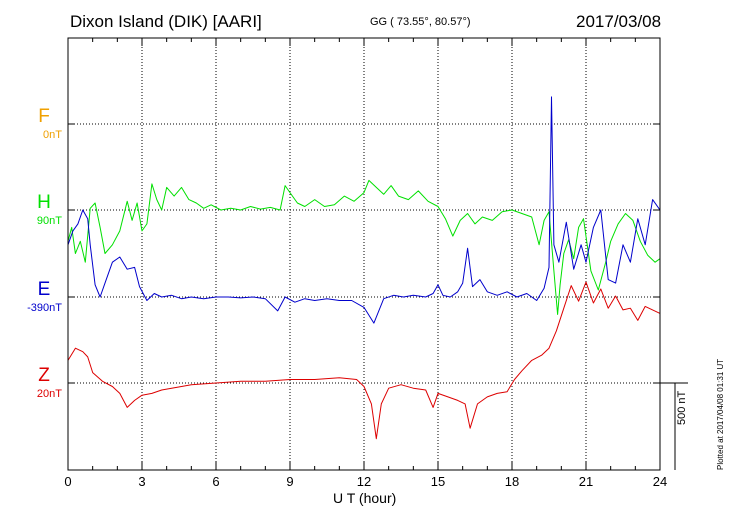 The height and width of the screenshot is (520, 730). What do you see at coordinates (52, 135) in the screenshot?
I see `baseline-label-f: 0nT` at bounding box center [52, 135].